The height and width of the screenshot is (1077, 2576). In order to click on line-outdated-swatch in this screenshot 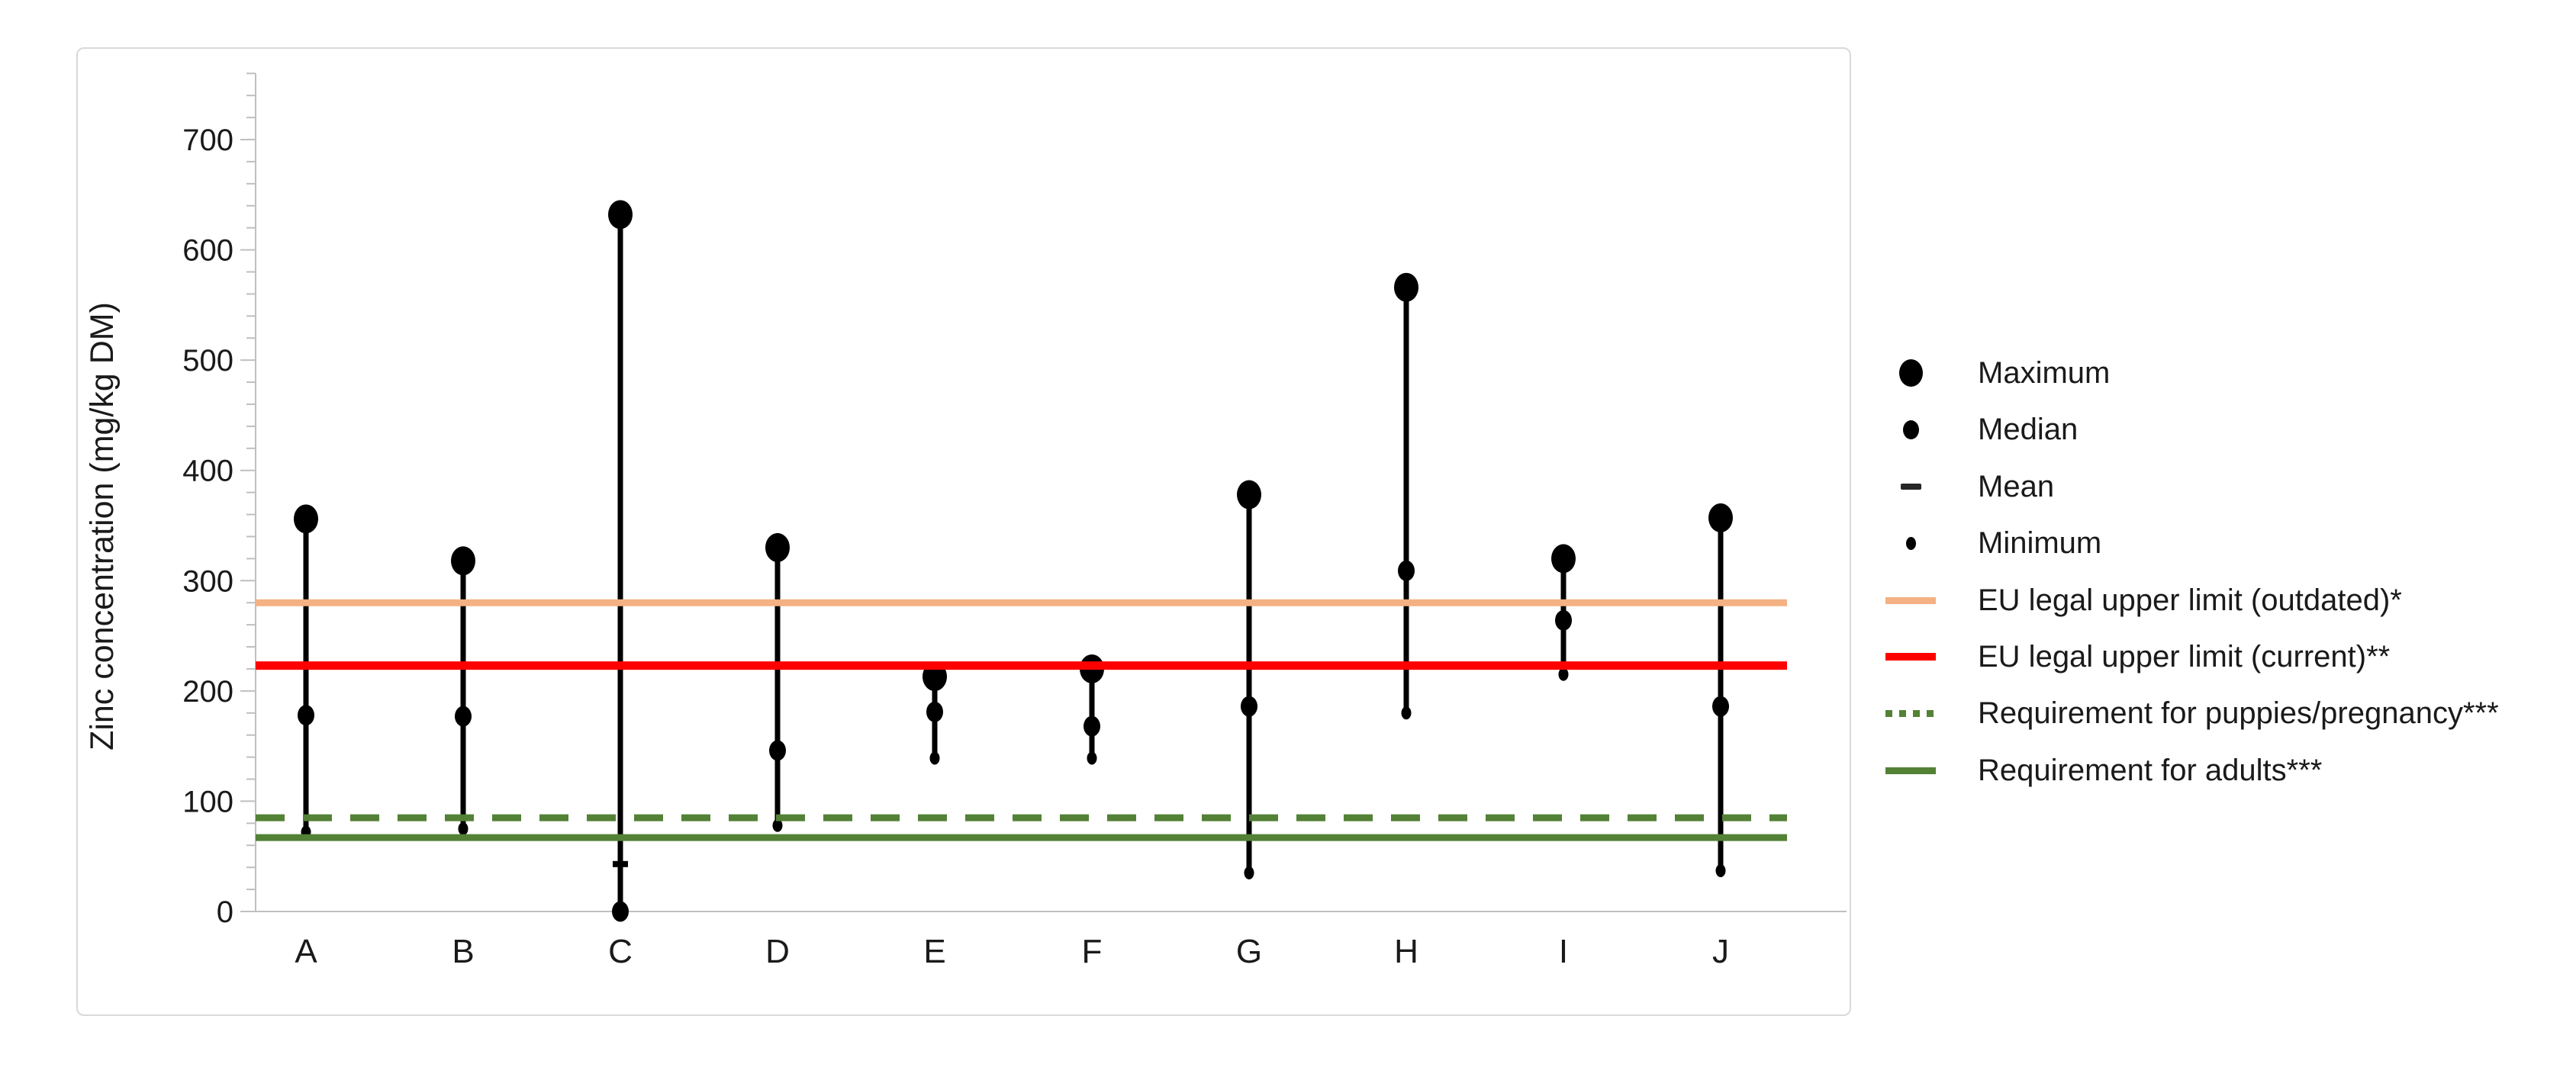, I will do `click(1910, 600)`.